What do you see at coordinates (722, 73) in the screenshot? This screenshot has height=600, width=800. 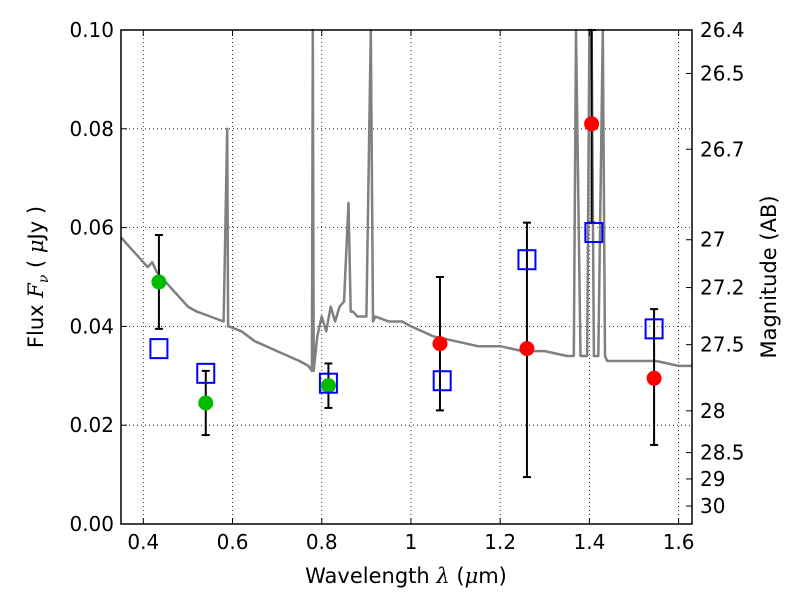 I see `y2-tick-label: 26.5` at bounding box center [722, 73].